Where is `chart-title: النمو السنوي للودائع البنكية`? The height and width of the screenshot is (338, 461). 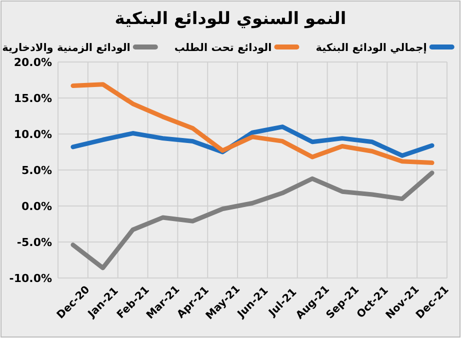 chart-title: النمو السنوي للودائع البنكية is located at coordinates (230, 19).